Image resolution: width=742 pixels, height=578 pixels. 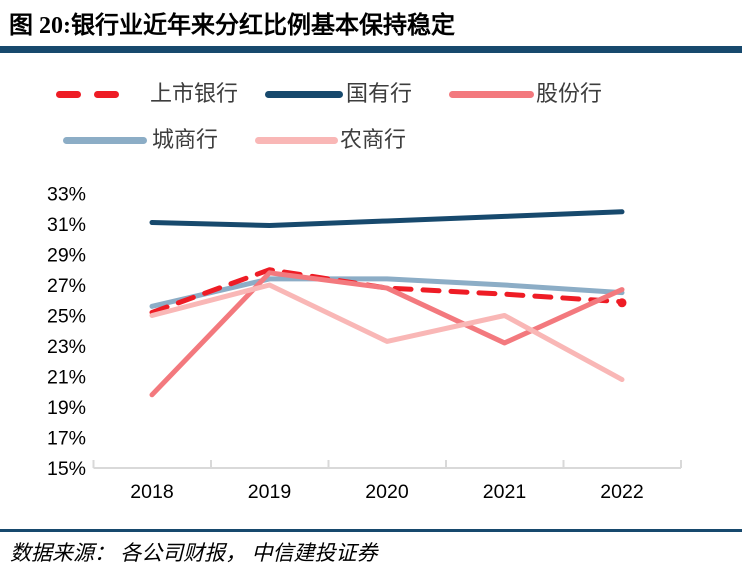 What do you see at coordinates (185, 139) in the screenshot?
I see `legend-label-city-commercial-banks: 城商行` at bounding box center [185, 139].